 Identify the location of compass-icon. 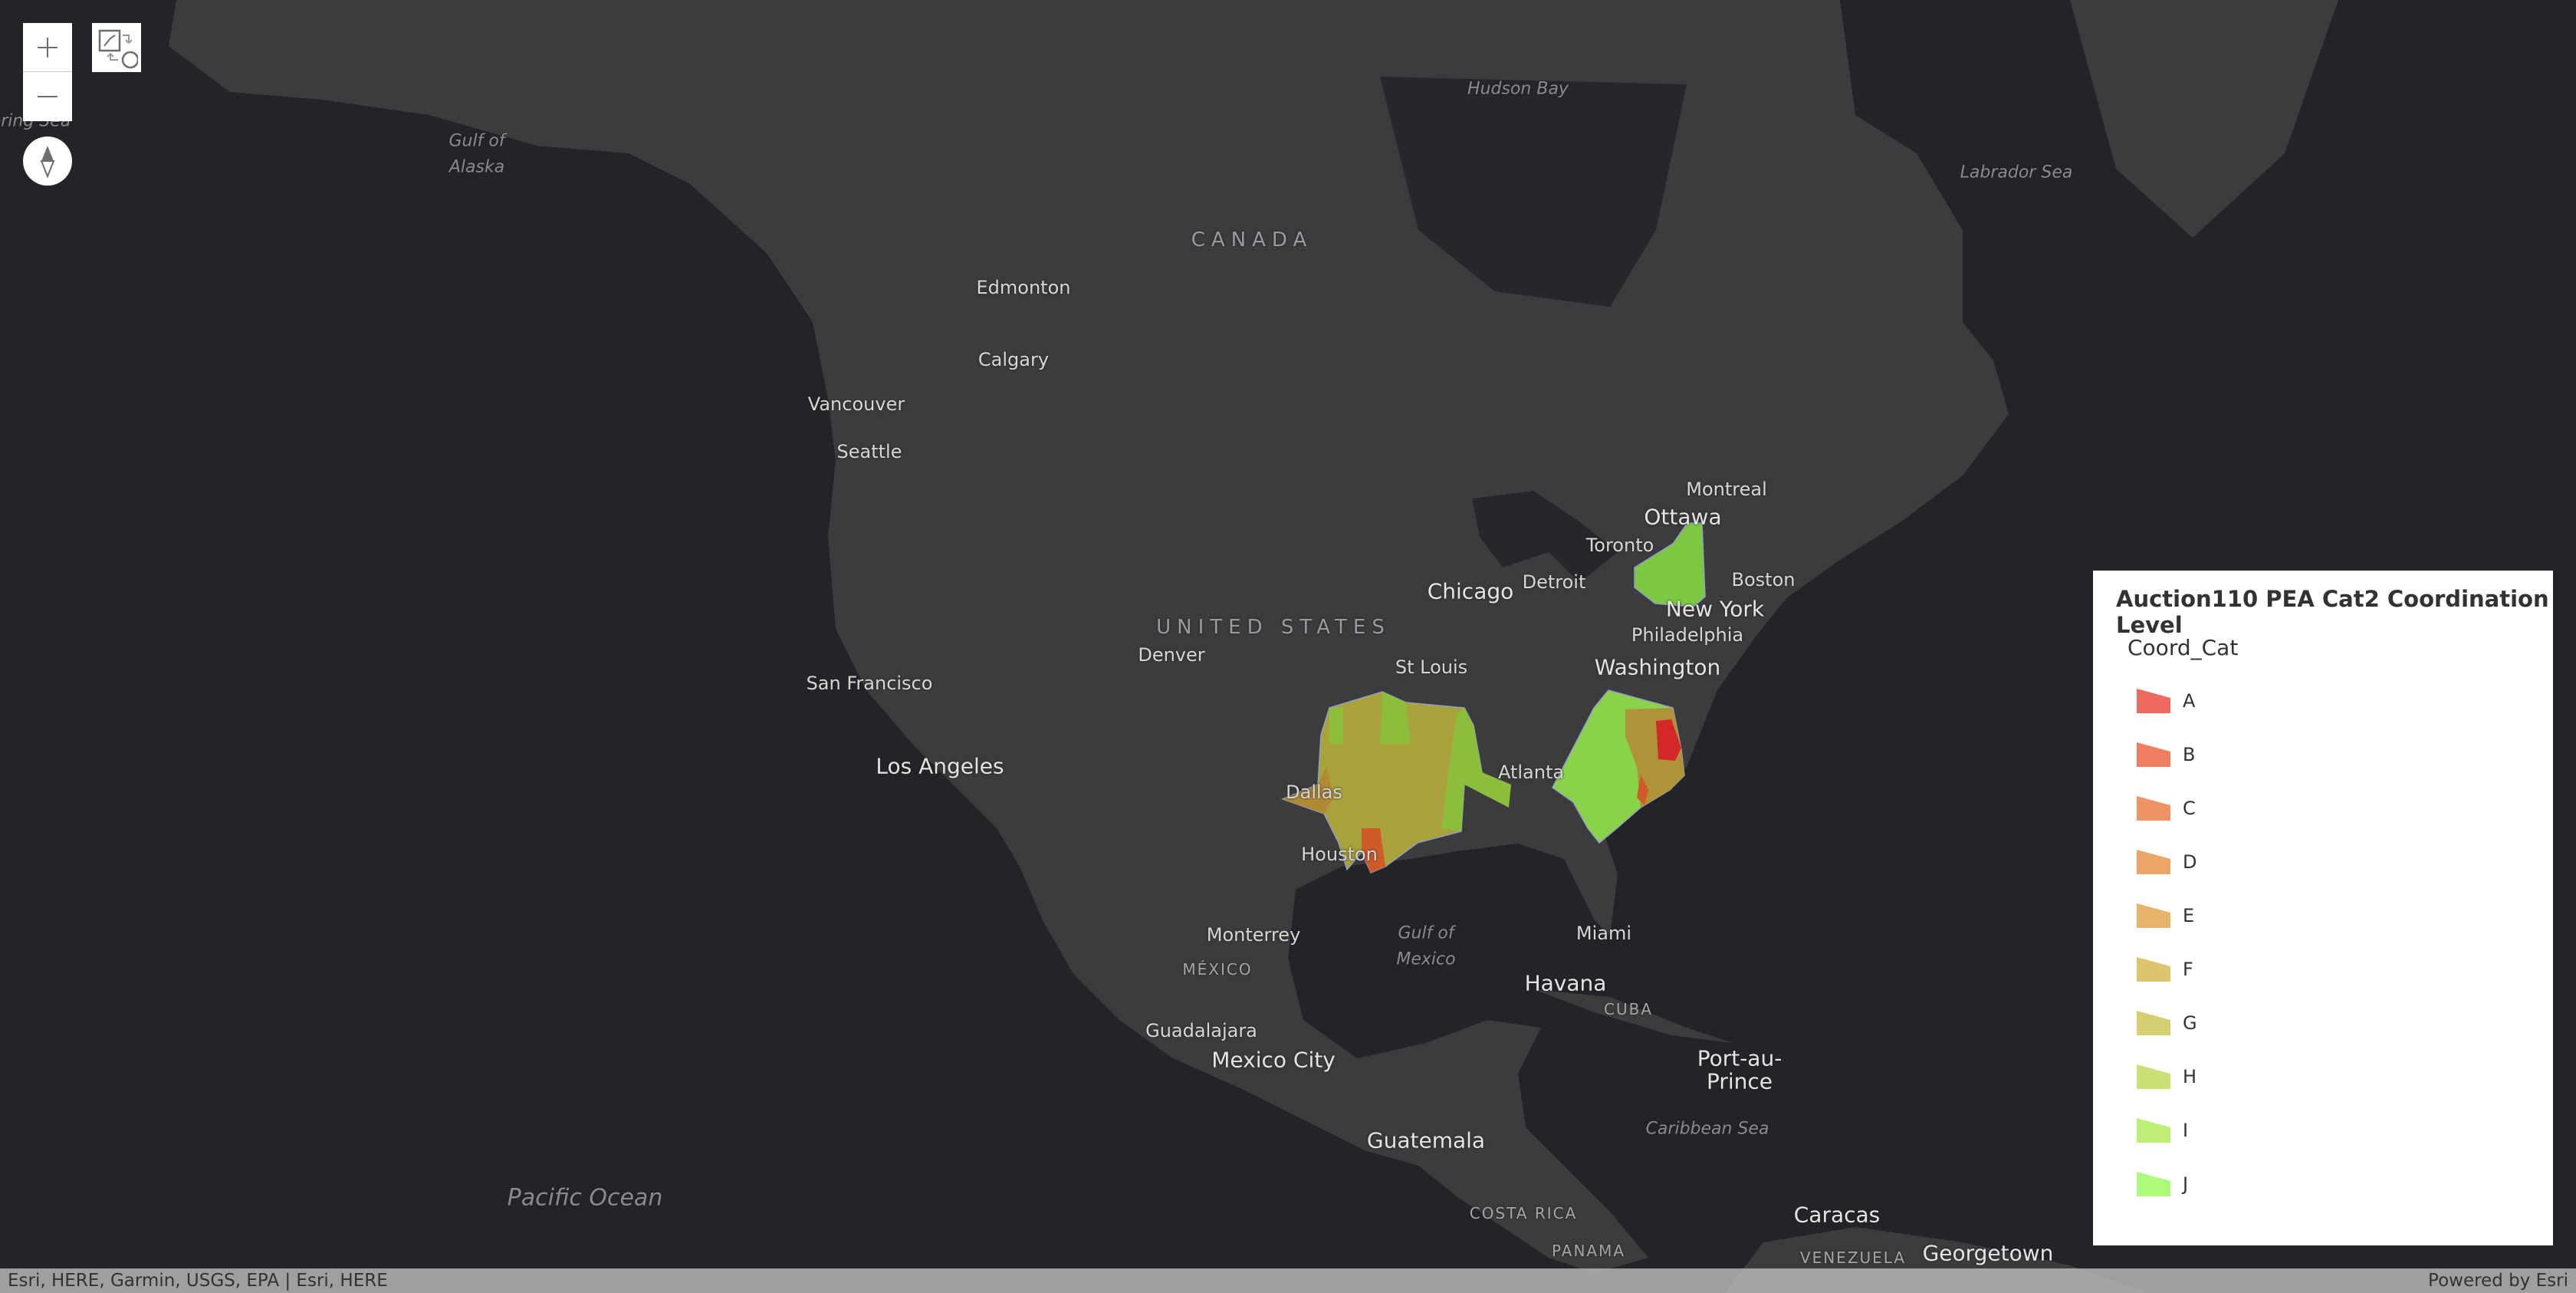
(48, 162).